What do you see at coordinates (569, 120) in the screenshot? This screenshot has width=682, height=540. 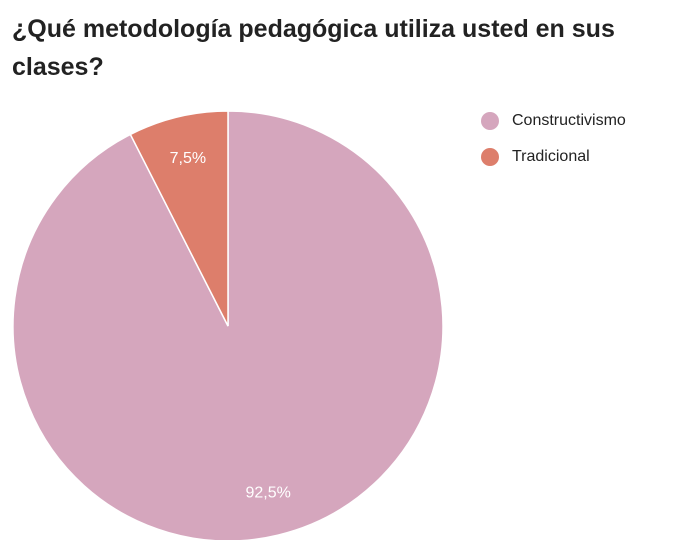 I see `legend-label: Constructivismo` at bounding box center [569, 120].